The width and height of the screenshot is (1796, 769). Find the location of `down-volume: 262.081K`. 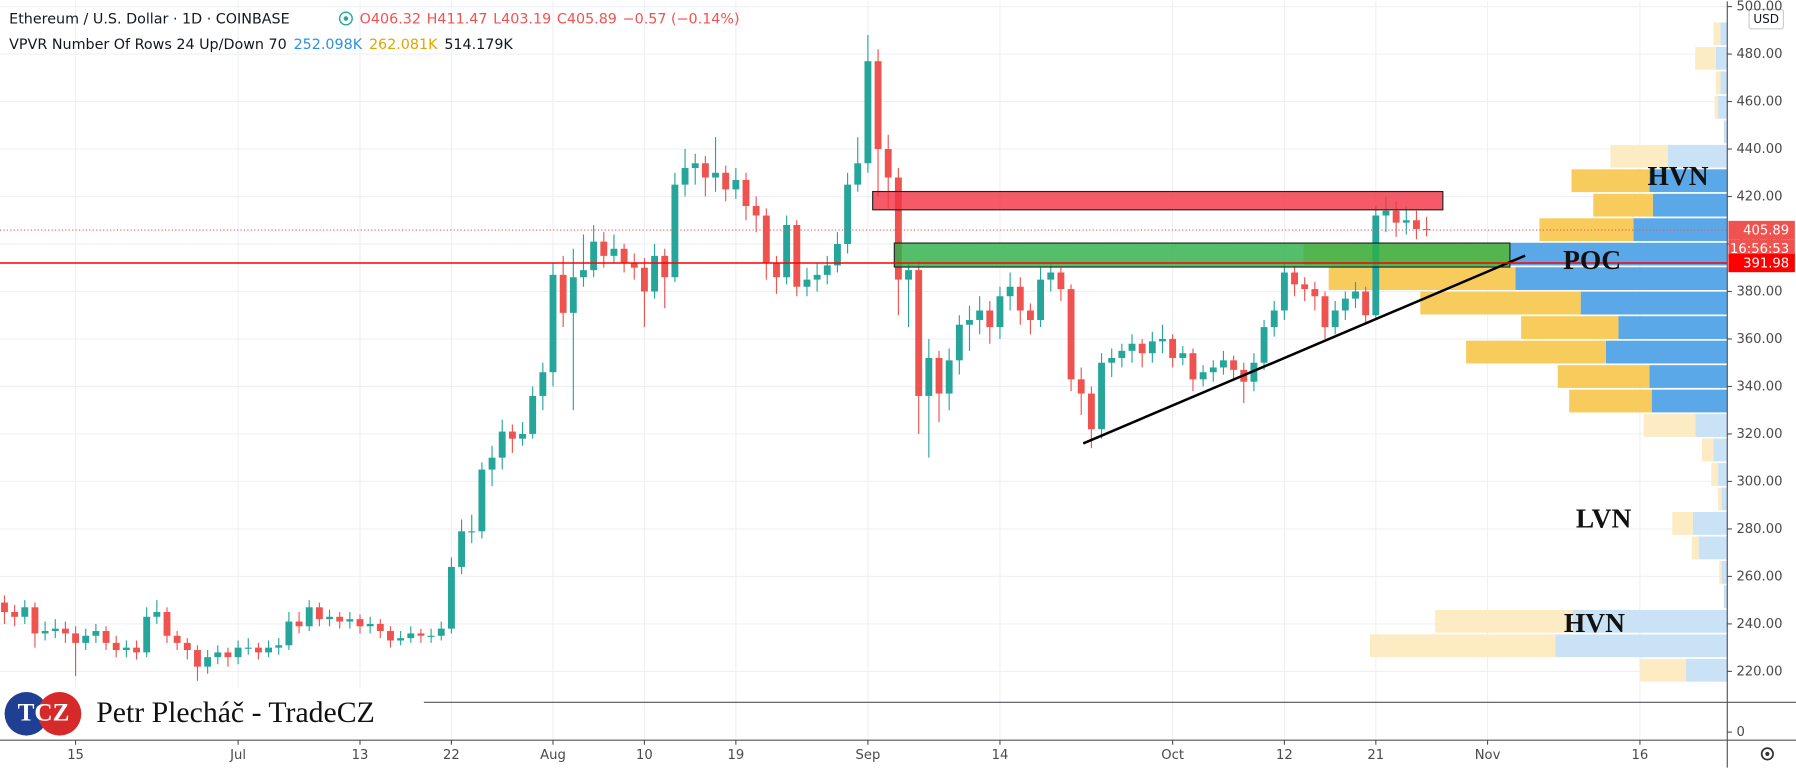

down-volume: 262.081K is located at coordinates (403, 45).